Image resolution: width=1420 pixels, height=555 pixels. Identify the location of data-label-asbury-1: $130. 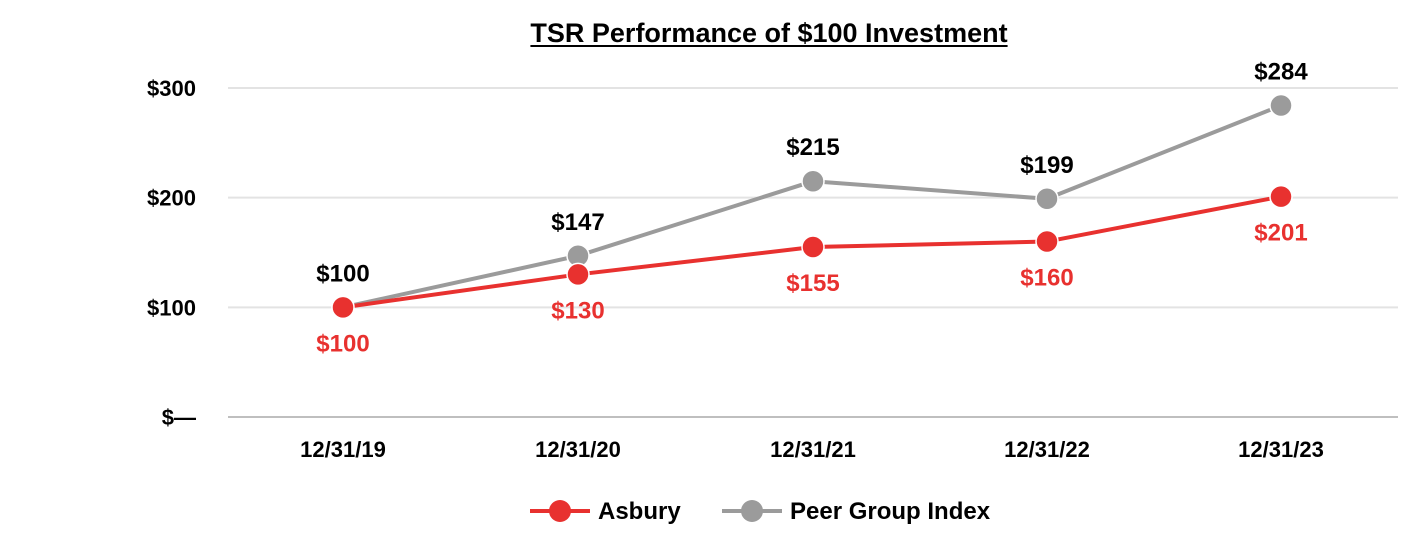
(577, 310).